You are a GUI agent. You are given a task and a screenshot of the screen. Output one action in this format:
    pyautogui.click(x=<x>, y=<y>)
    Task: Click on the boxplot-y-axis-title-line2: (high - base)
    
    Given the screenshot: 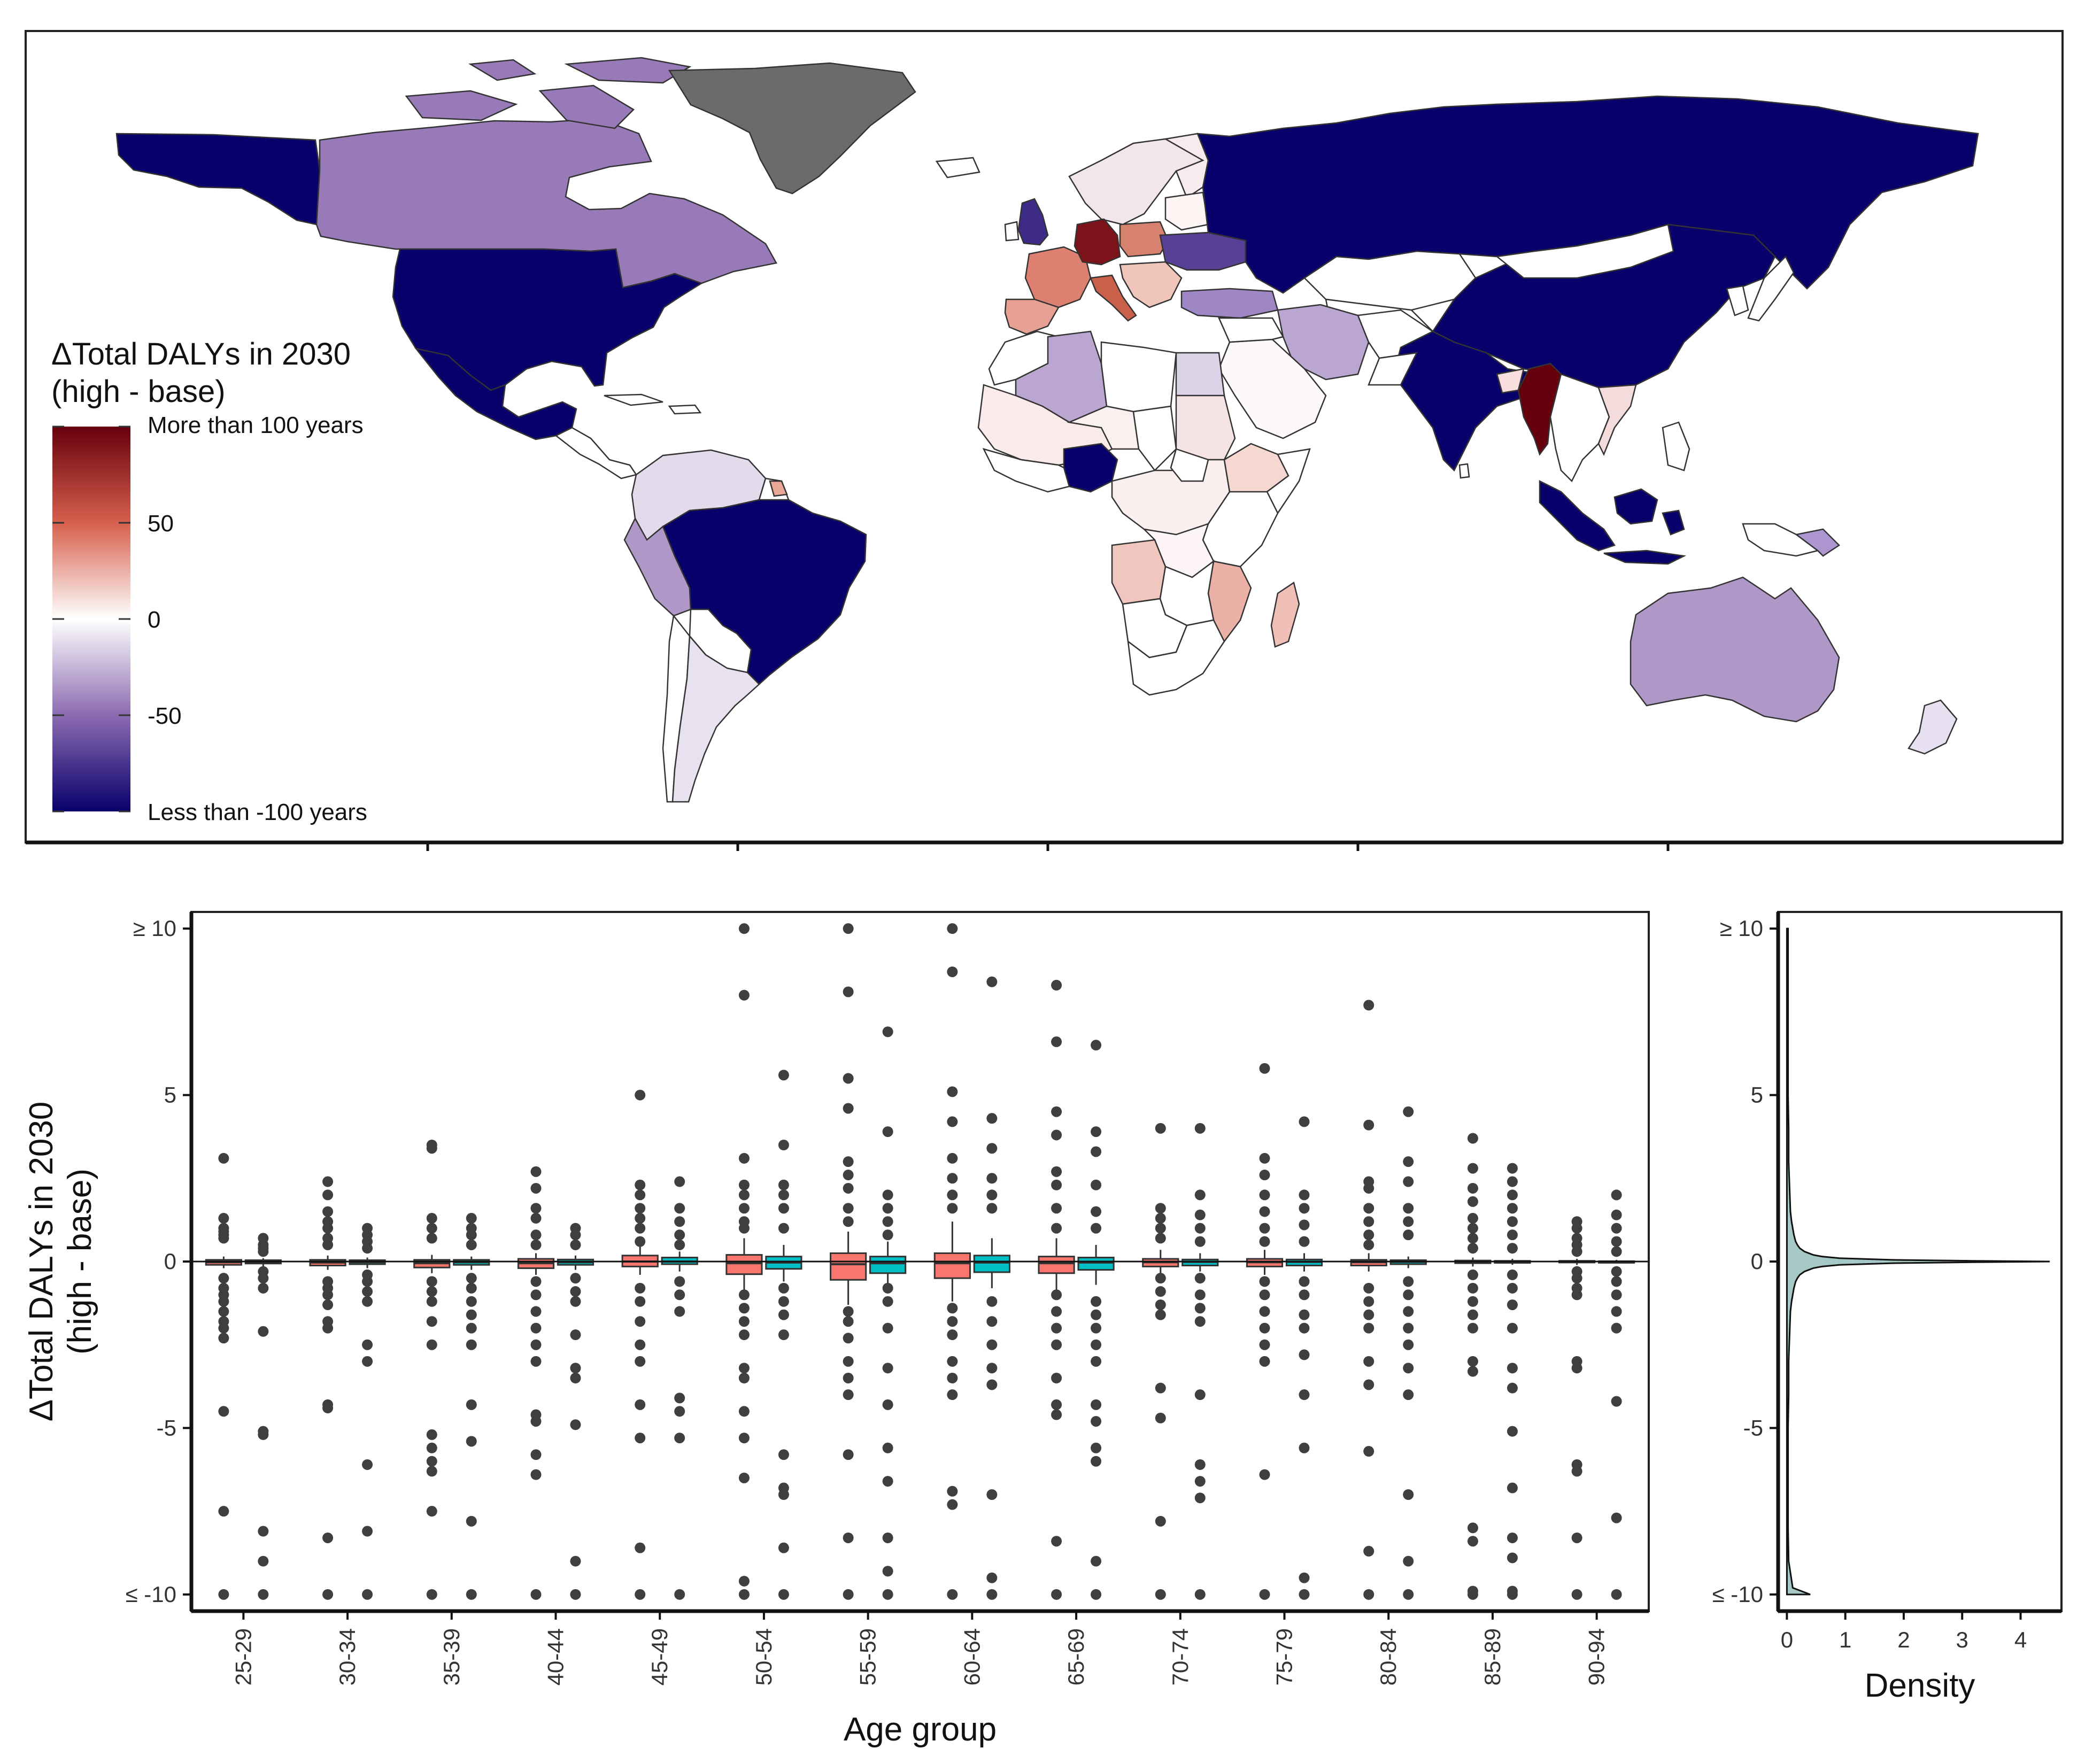 What is the action you would take?
    pyautogui.click(x=79, y=1262)
    